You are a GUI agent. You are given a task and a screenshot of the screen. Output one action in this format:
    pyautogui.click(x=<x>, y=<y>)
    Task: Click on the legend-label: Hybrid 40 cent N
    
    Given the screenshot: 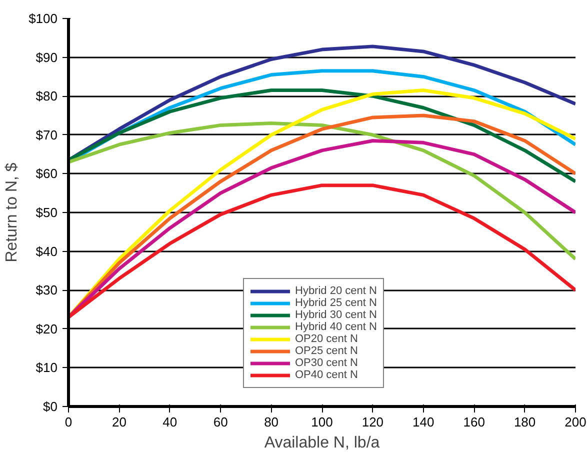 What is the action you would take?
    pyautogui.click(x=336, y=327)
    